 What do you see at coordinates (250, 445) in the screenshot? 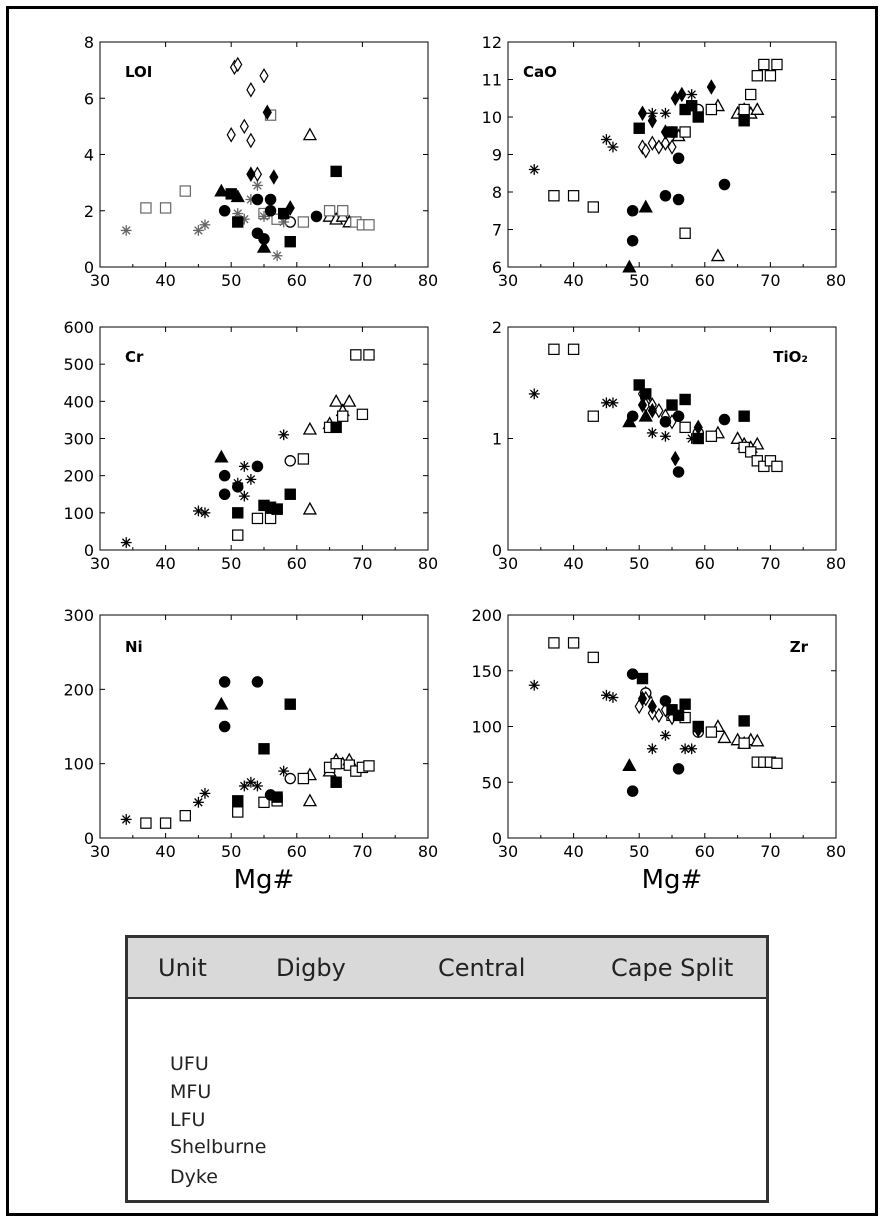
I see `chart-cr: 30 40 50 60 70 80 0 100 200 300 400 500 600 Cr` at bounding box center [250, 445].